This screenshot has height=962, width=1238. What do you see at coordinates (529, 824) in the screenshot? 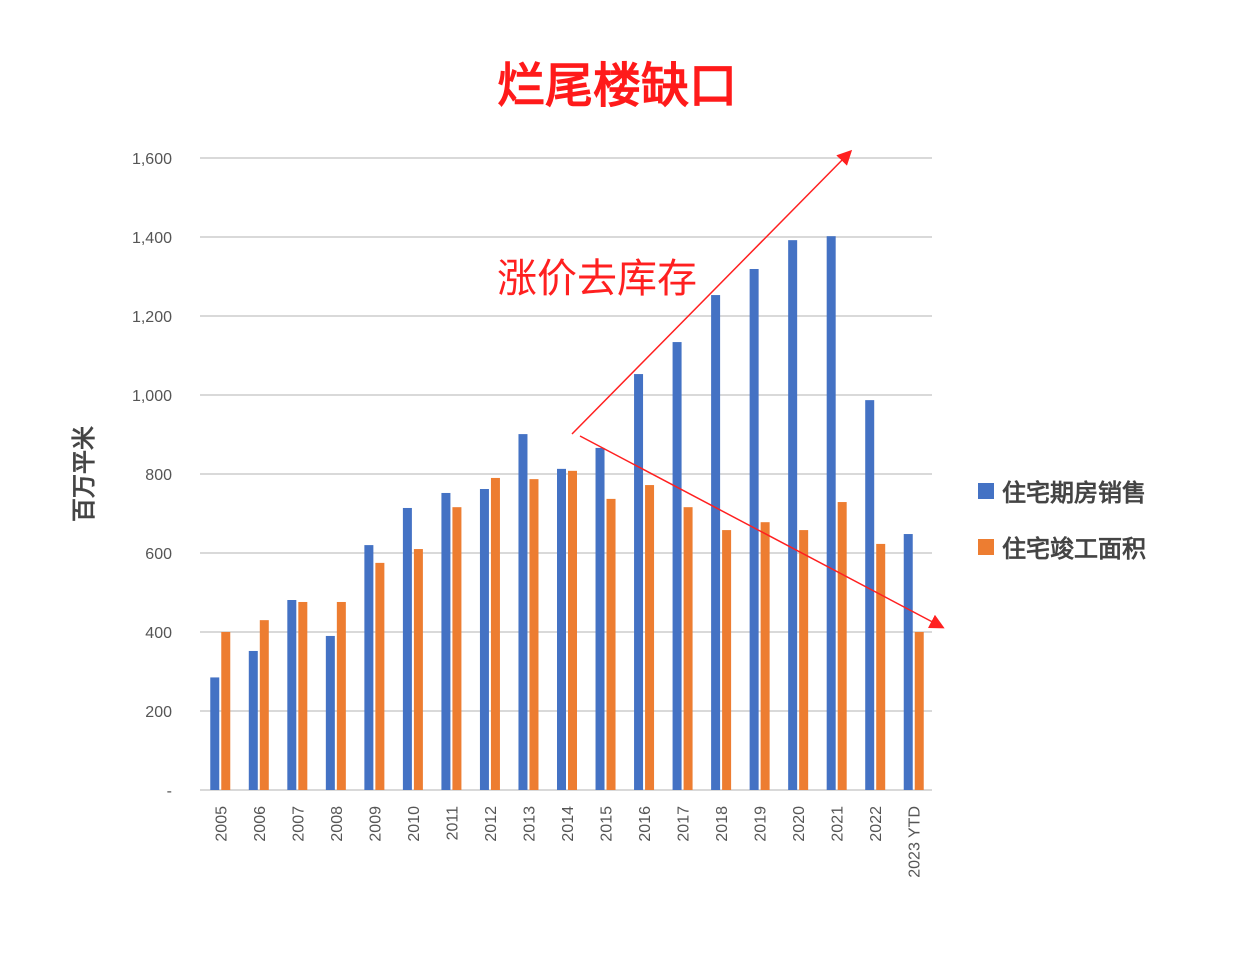
I see `x-tick-label: 2013` at bounding box center [529, 824].